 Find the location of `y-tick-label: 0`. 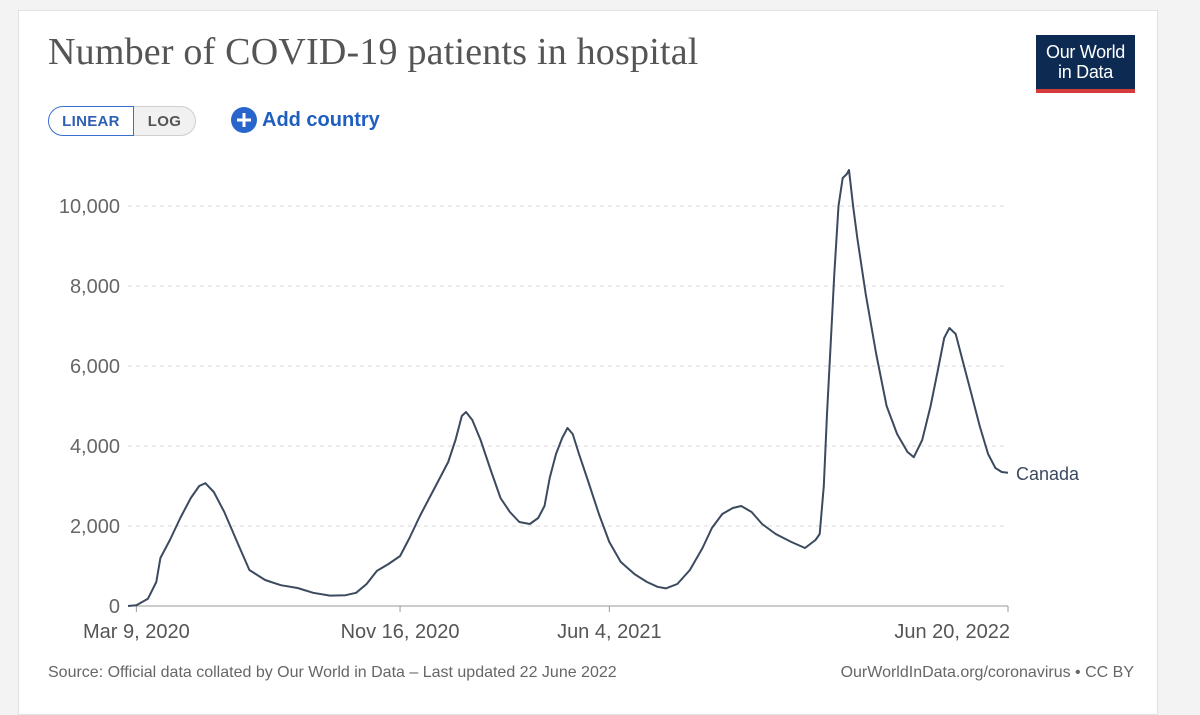

y-tick-label: 0 is located at coordinates (114, 607).